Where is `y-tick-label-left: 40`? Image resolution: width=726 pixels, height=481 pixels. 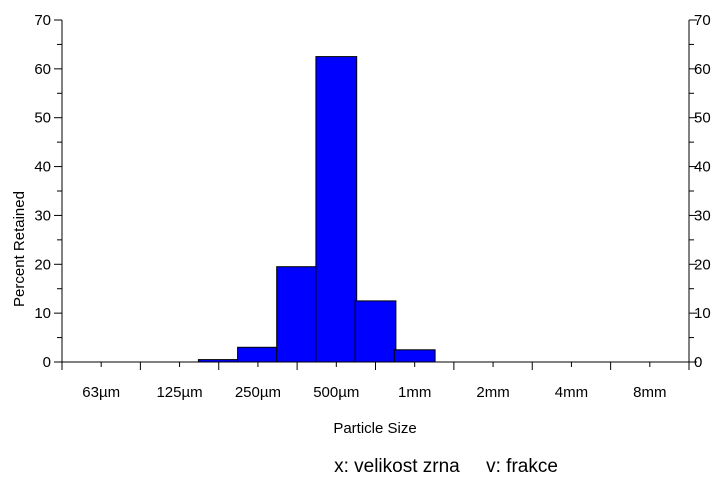
y-tick-label-left: 40 is located at coordinates (42, 167).